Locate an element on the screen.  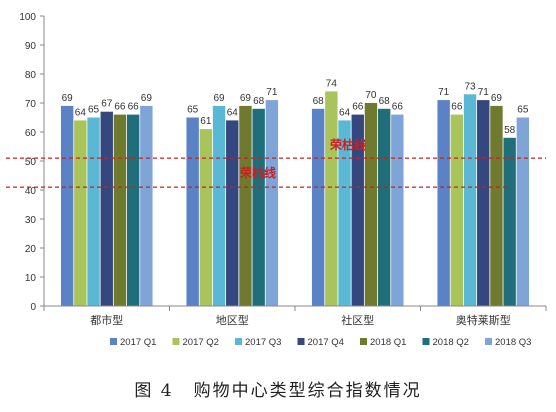
figure-caption: 图 4 购物中心类型综合指数情况 is located at coordinates (278, 388).